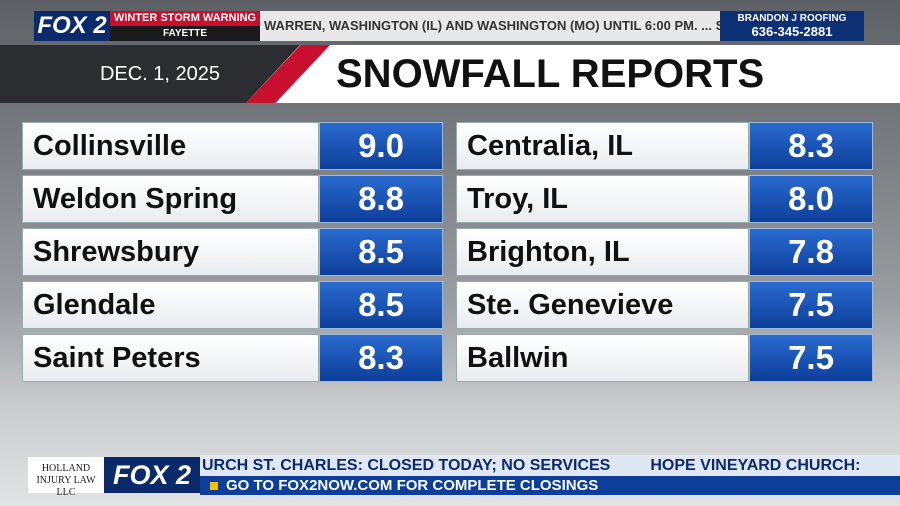 The image size is (900, 506). What do you see at coordinates (381, 146) in the screenshot?
I see `snowfall: 9.0` at bounding box center [381, 146].